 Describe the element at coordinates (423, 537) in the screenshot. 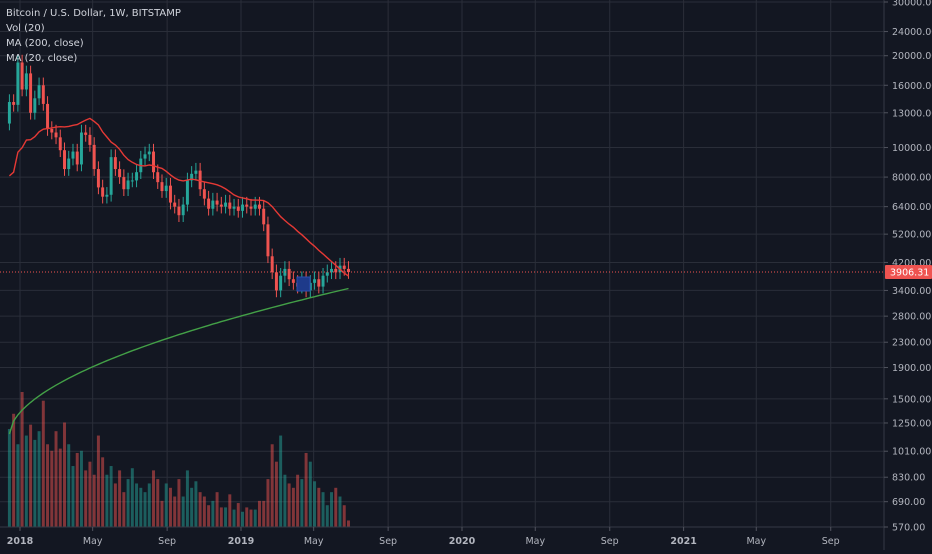

I see `x-axis: 2018 May Sep 2019 May Sep 2020 May Sep 2021 May Sep` at that location.